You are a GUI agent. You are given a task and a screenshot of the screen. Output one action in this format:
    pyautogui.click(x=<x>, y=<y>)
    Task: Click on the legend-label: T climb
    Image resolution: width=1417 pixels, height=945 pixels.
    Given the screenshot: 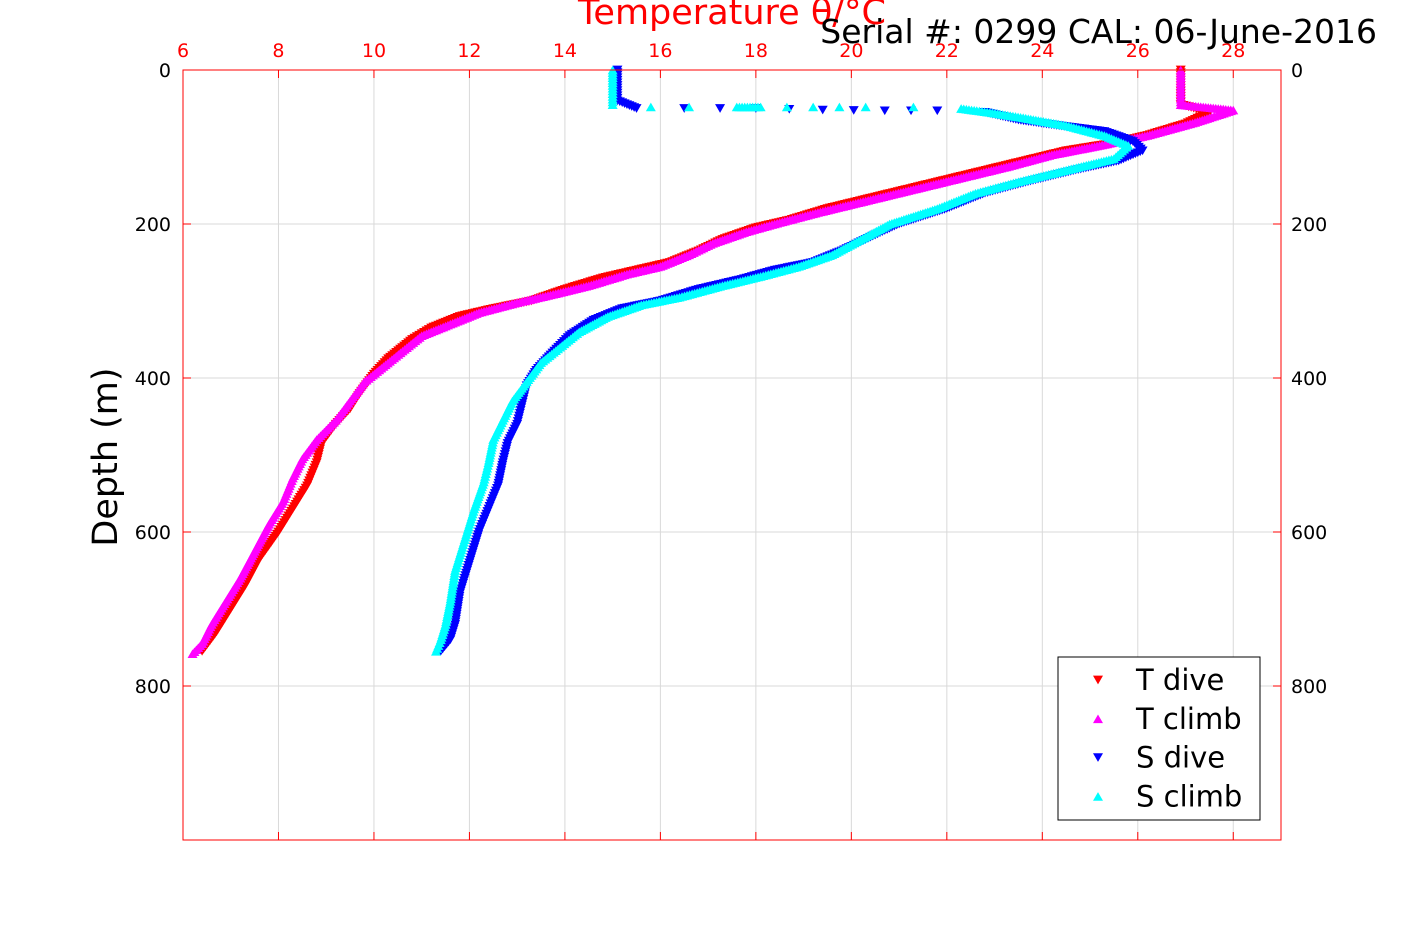 What is the action you would take?
    pyautogui.click(x=1188, y=719)
    